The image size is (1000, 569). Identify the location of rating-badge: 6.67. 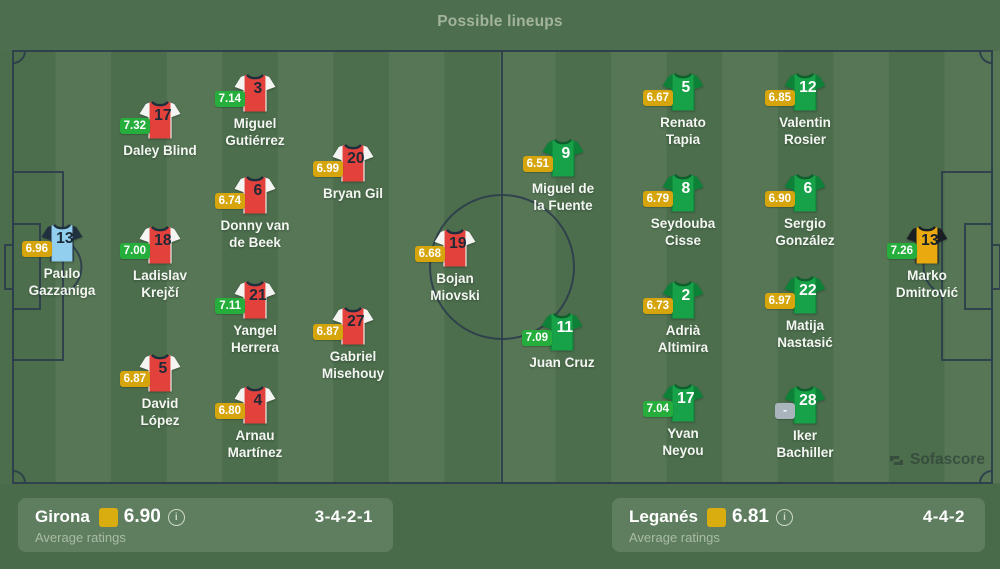
(657, 98).